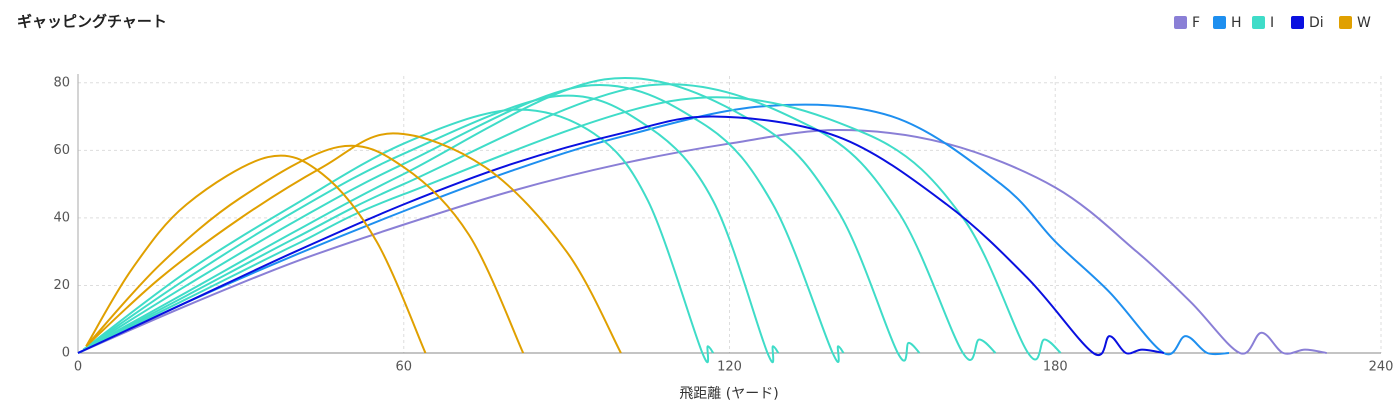 The image size is (1399, 409). I want to click on x-tick-label: 180, so click(1055, 367).